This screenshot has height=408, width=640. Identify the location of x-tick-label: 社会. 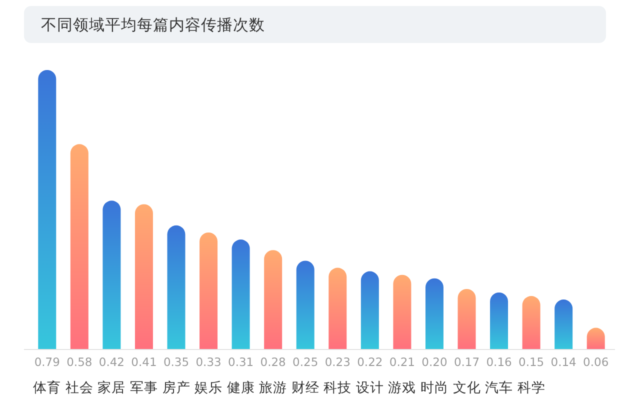
(79, 388).